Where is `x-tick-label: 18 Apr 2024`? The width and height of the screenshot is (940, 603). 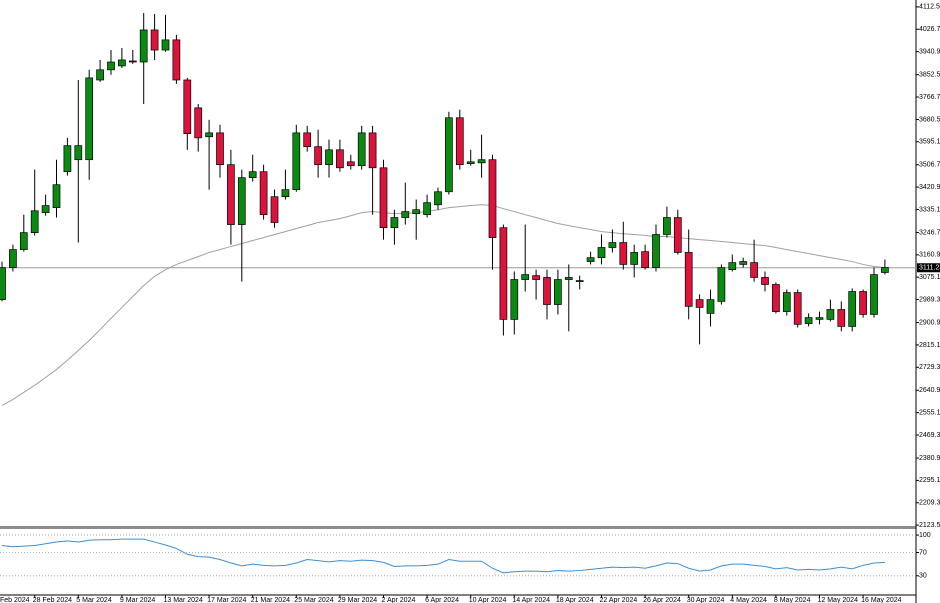
x-tick-label: 18 Apr 2024 is located at coordinates (575, 600).